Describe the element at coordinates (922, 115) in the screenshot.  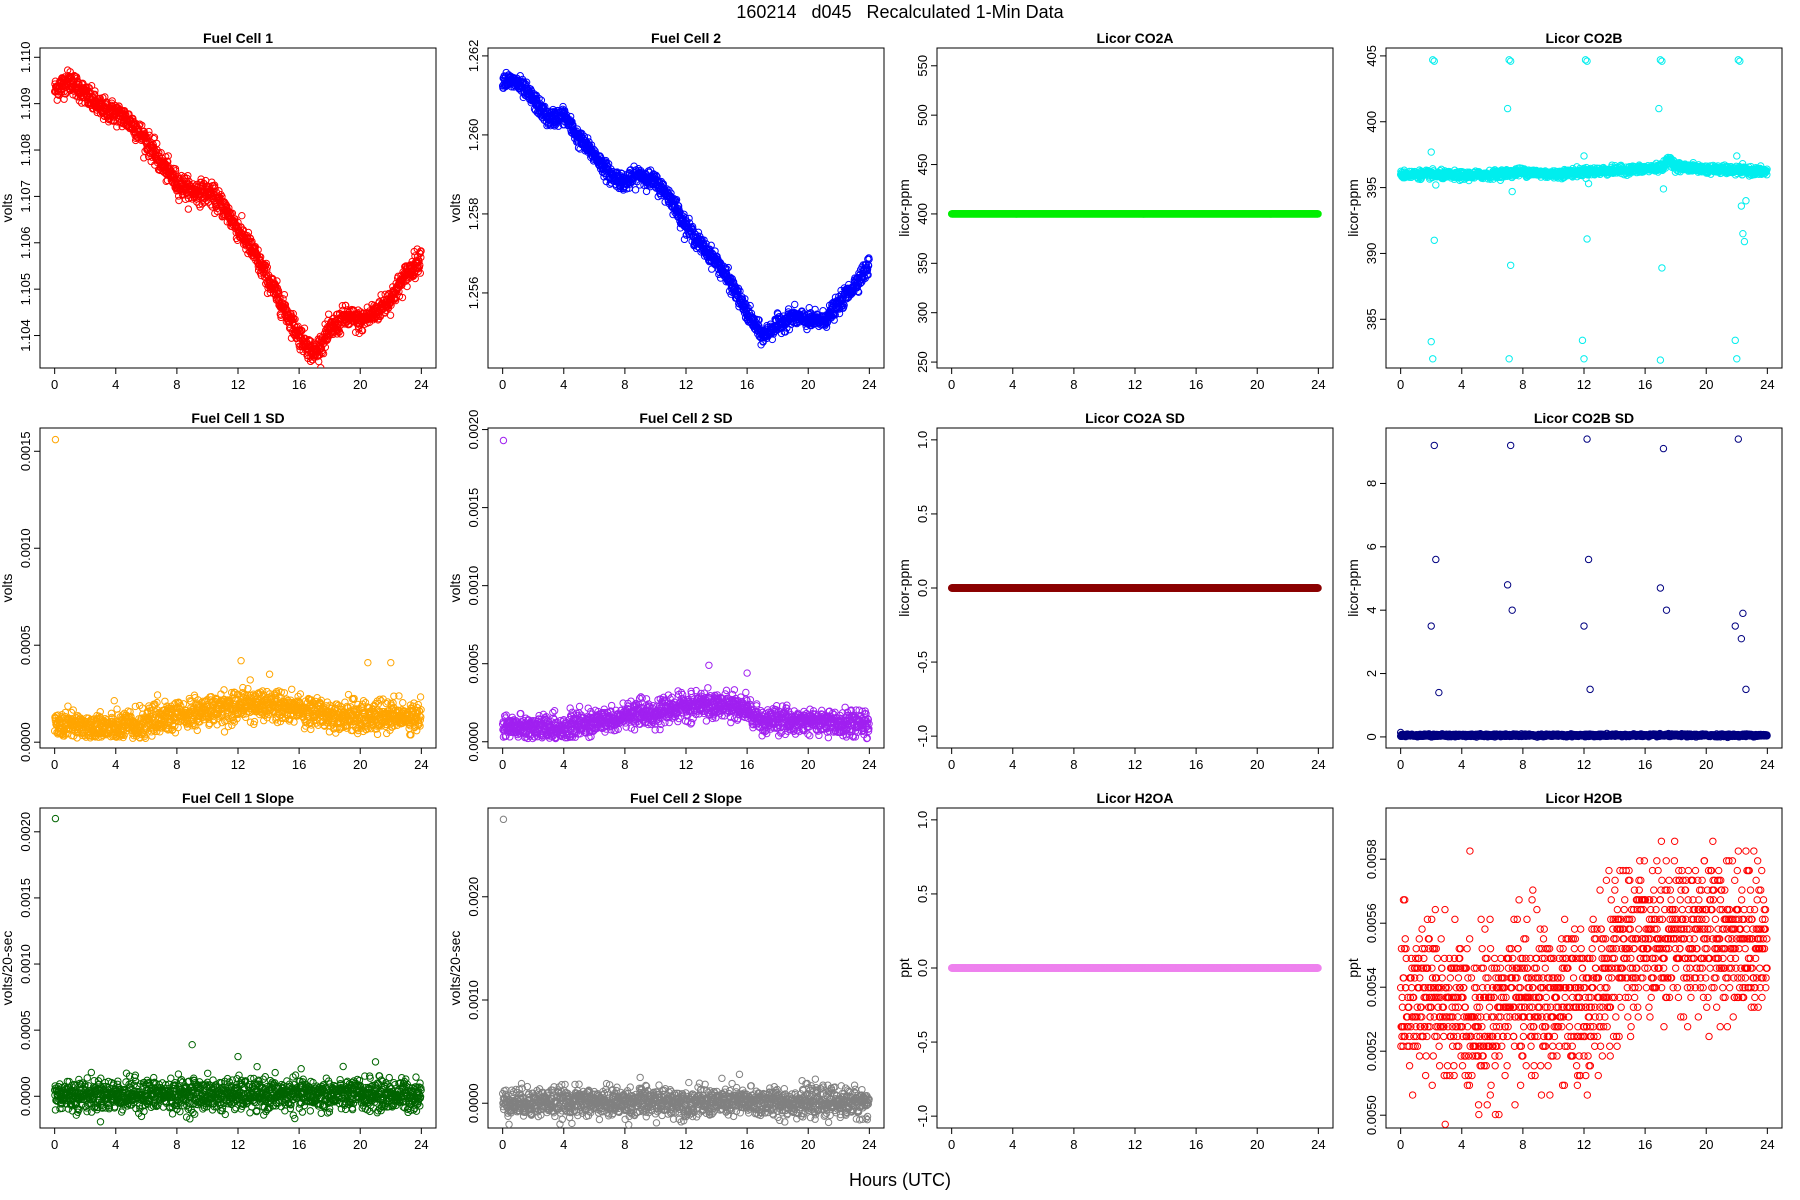
I see `y-tick-label: 500` at that location.